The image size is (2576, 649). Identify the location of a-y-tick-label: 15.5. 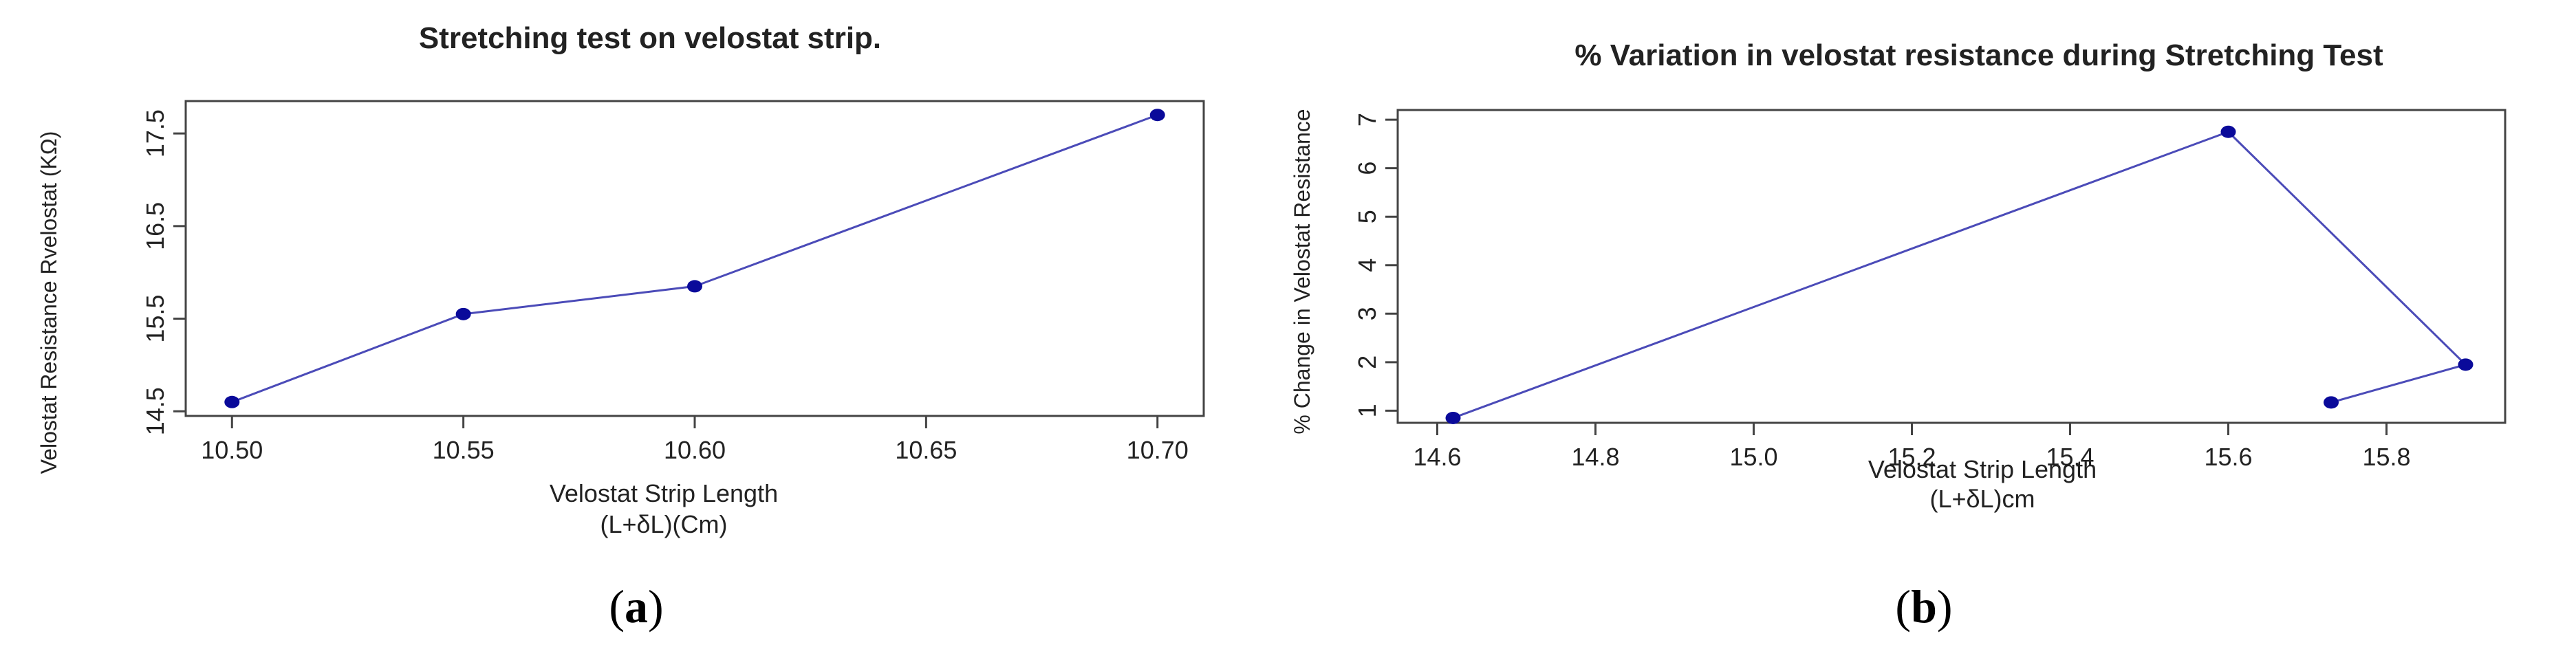
(155, 319).